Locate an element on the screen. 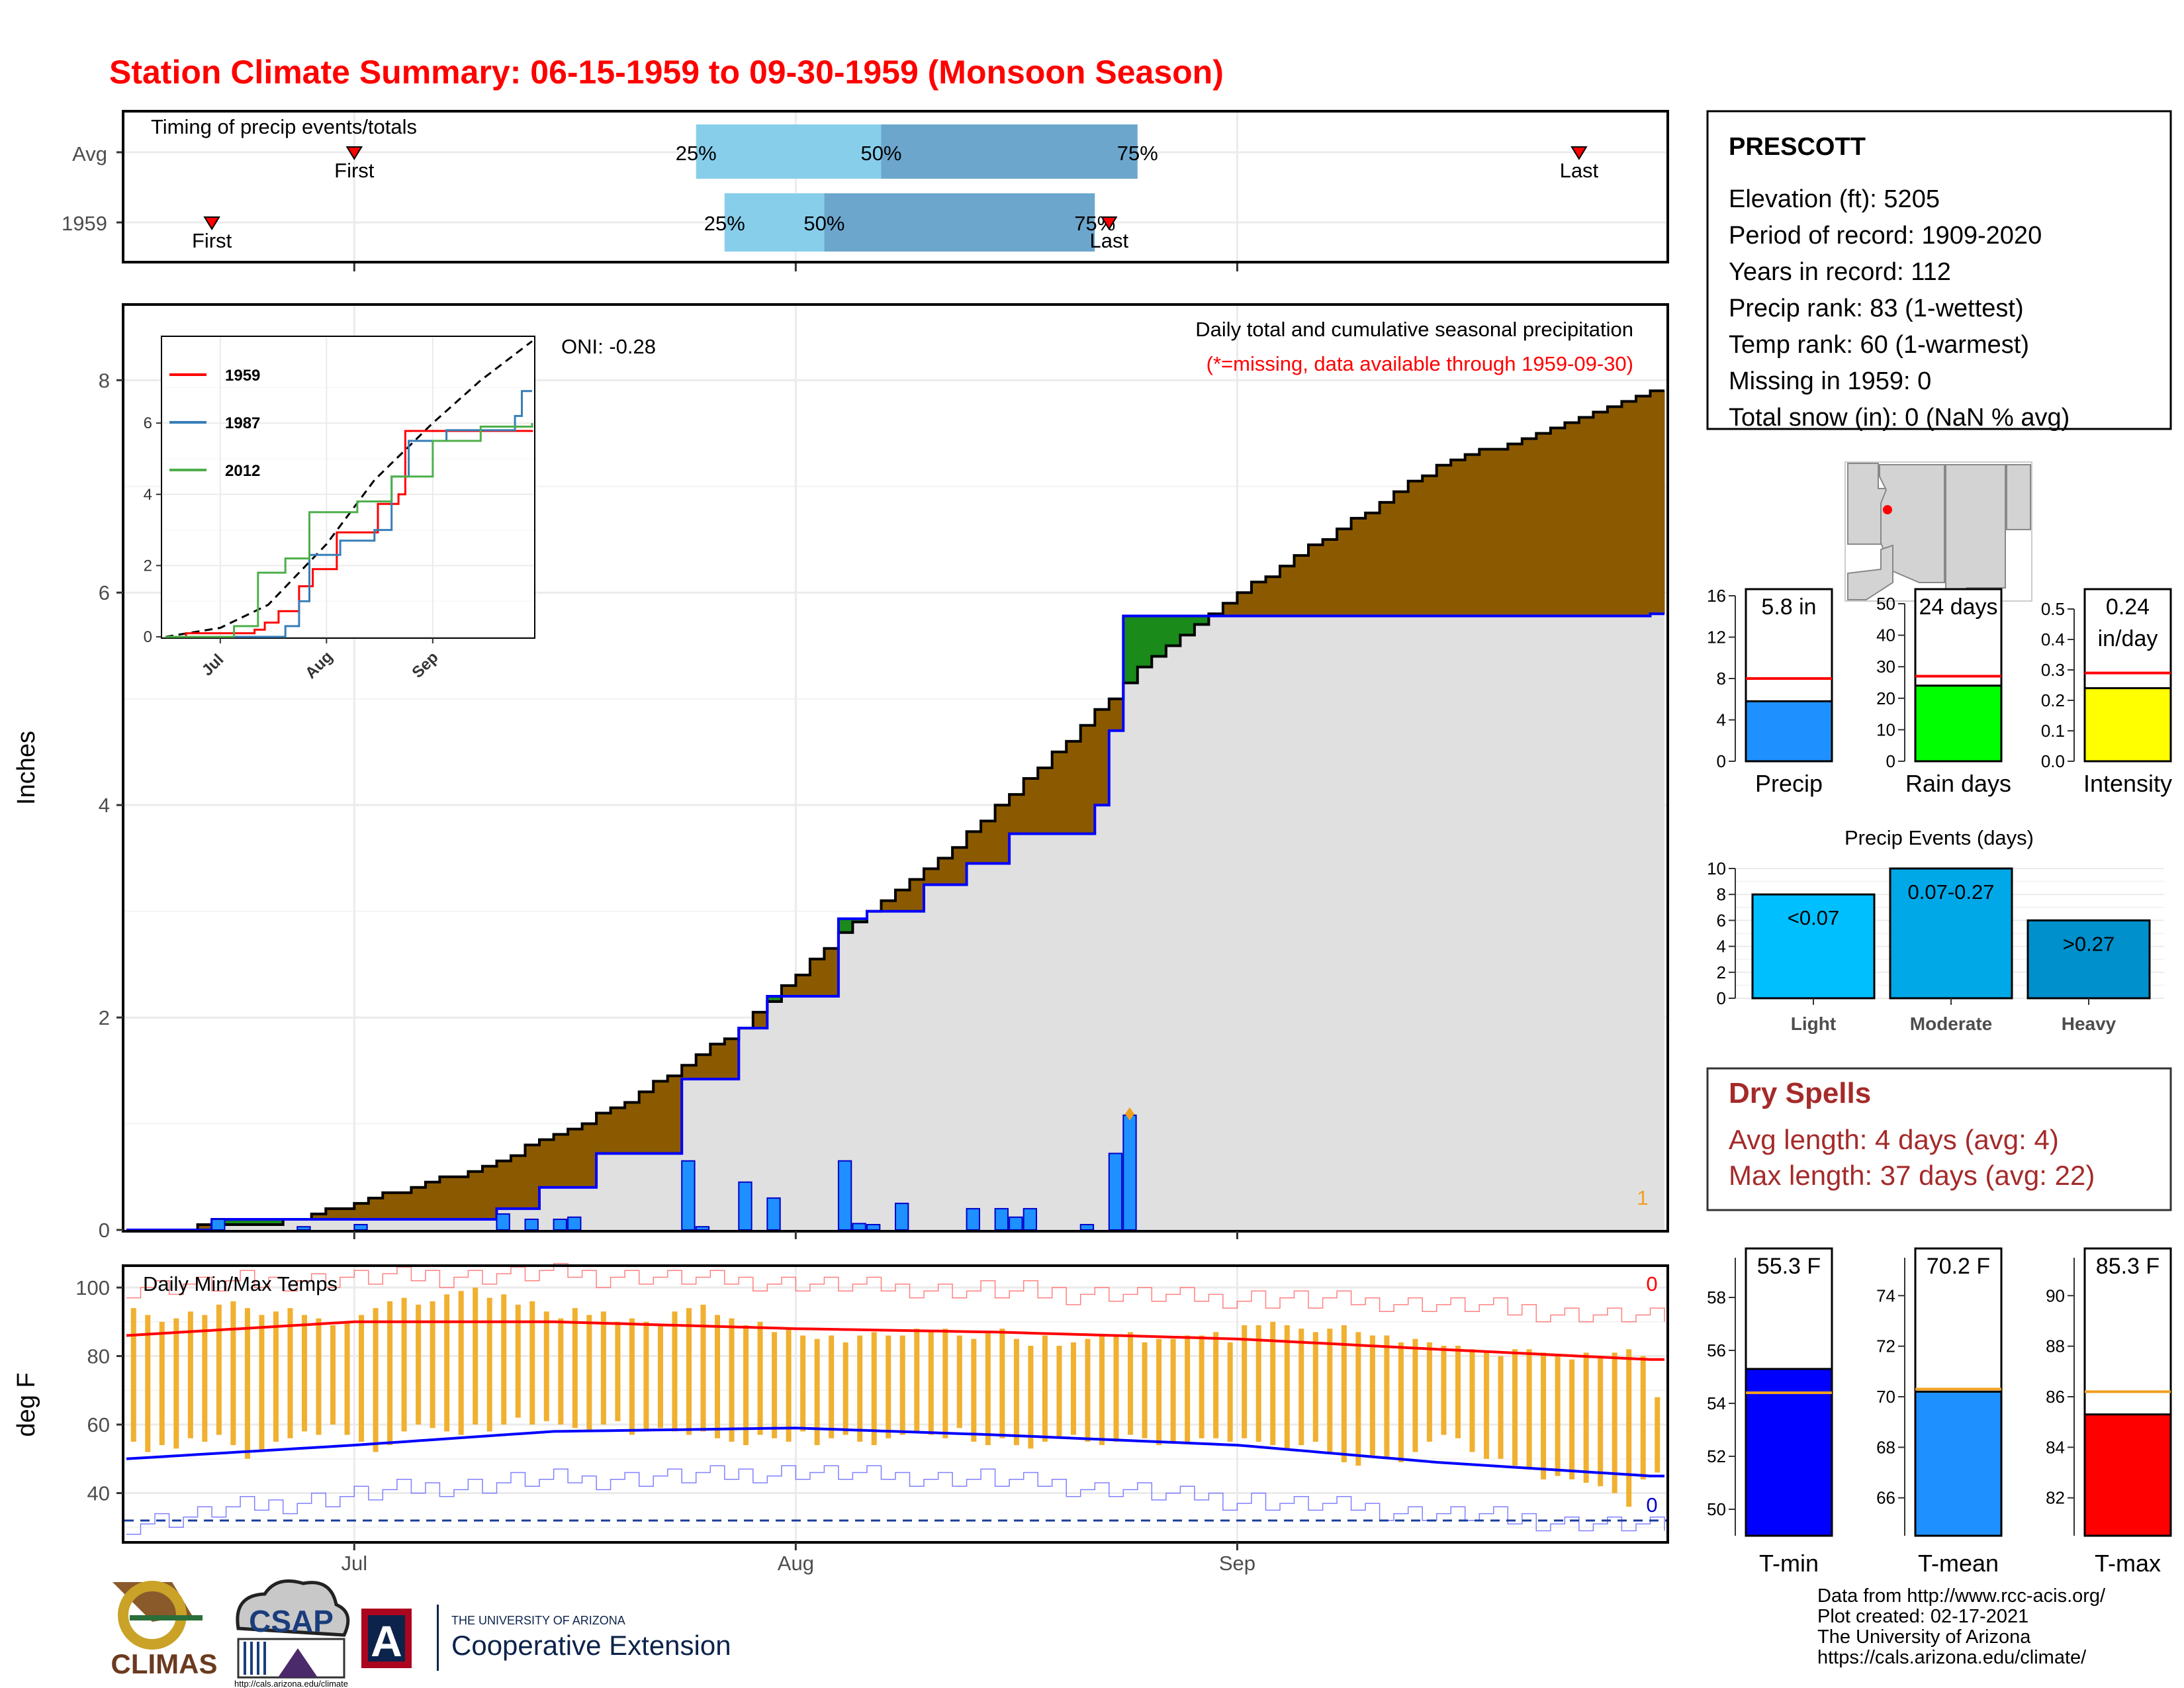 The width and height of the screenshot is (2184, 1688). temp-x-tick-label: Sep is located at coordinates (1237, 1563).